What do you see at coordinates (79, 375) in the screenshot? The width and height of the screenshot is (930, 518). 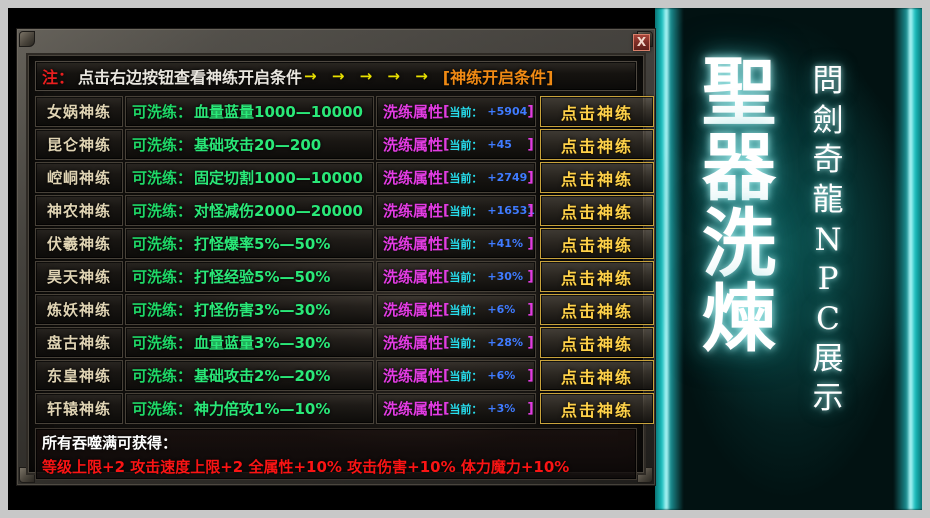 I see `shenlian-name: 东皇神练` at bounding box center [79, 375].